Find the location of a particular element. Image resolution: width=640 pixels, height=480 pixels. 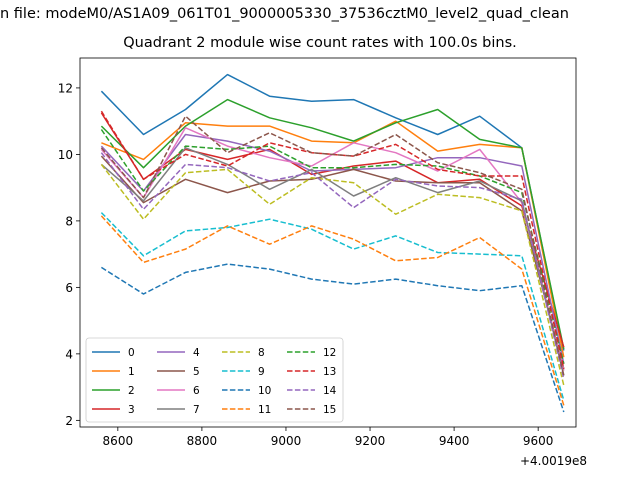

legend-label-9: 9 is located at coordinates (261, 372).